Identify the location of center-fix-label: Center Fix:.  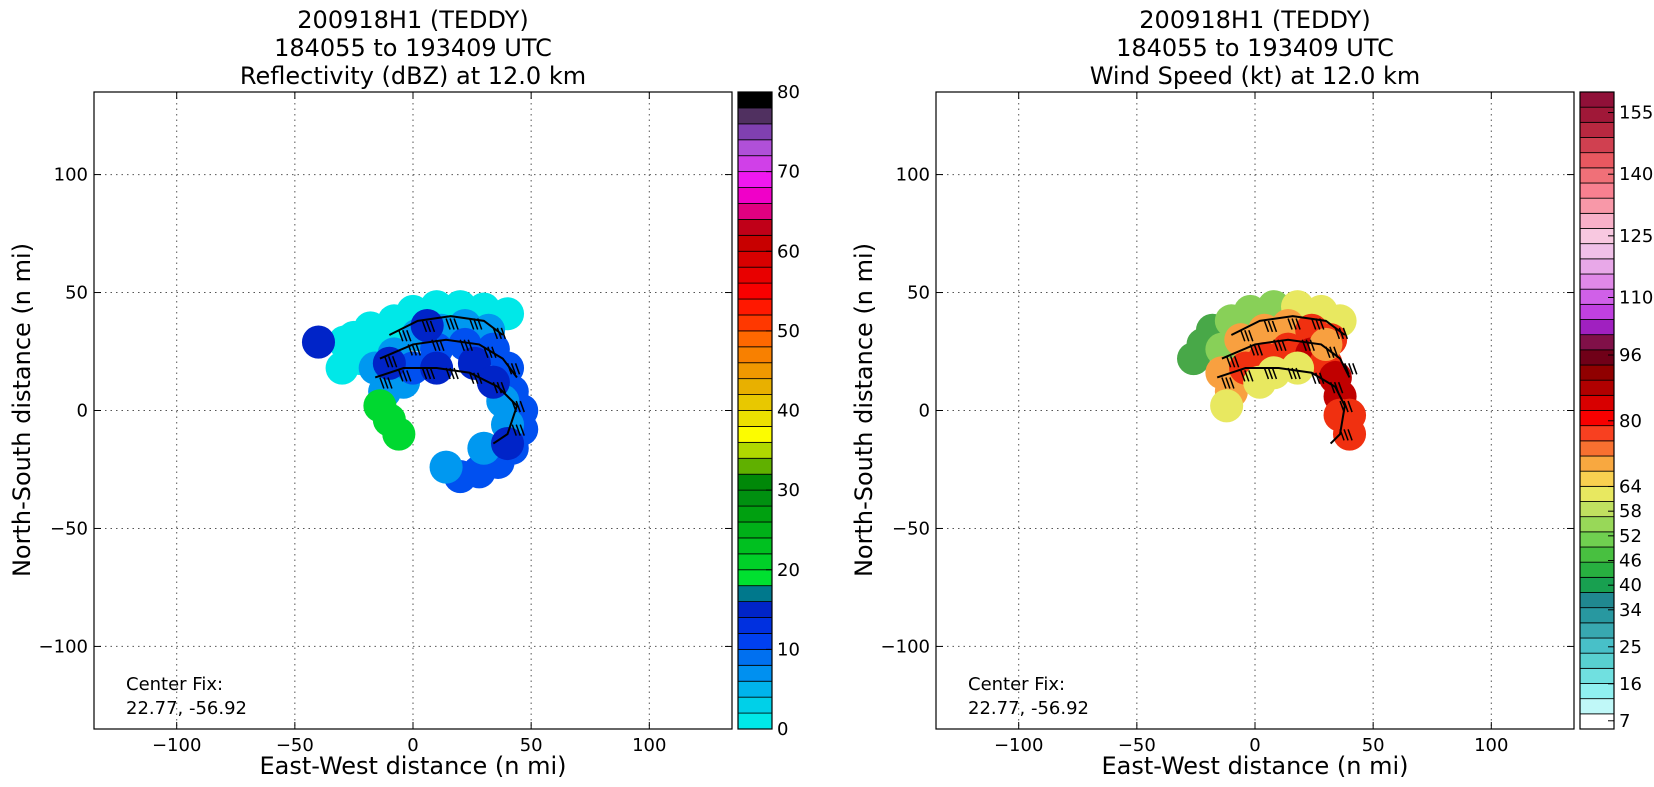
(174, 684).